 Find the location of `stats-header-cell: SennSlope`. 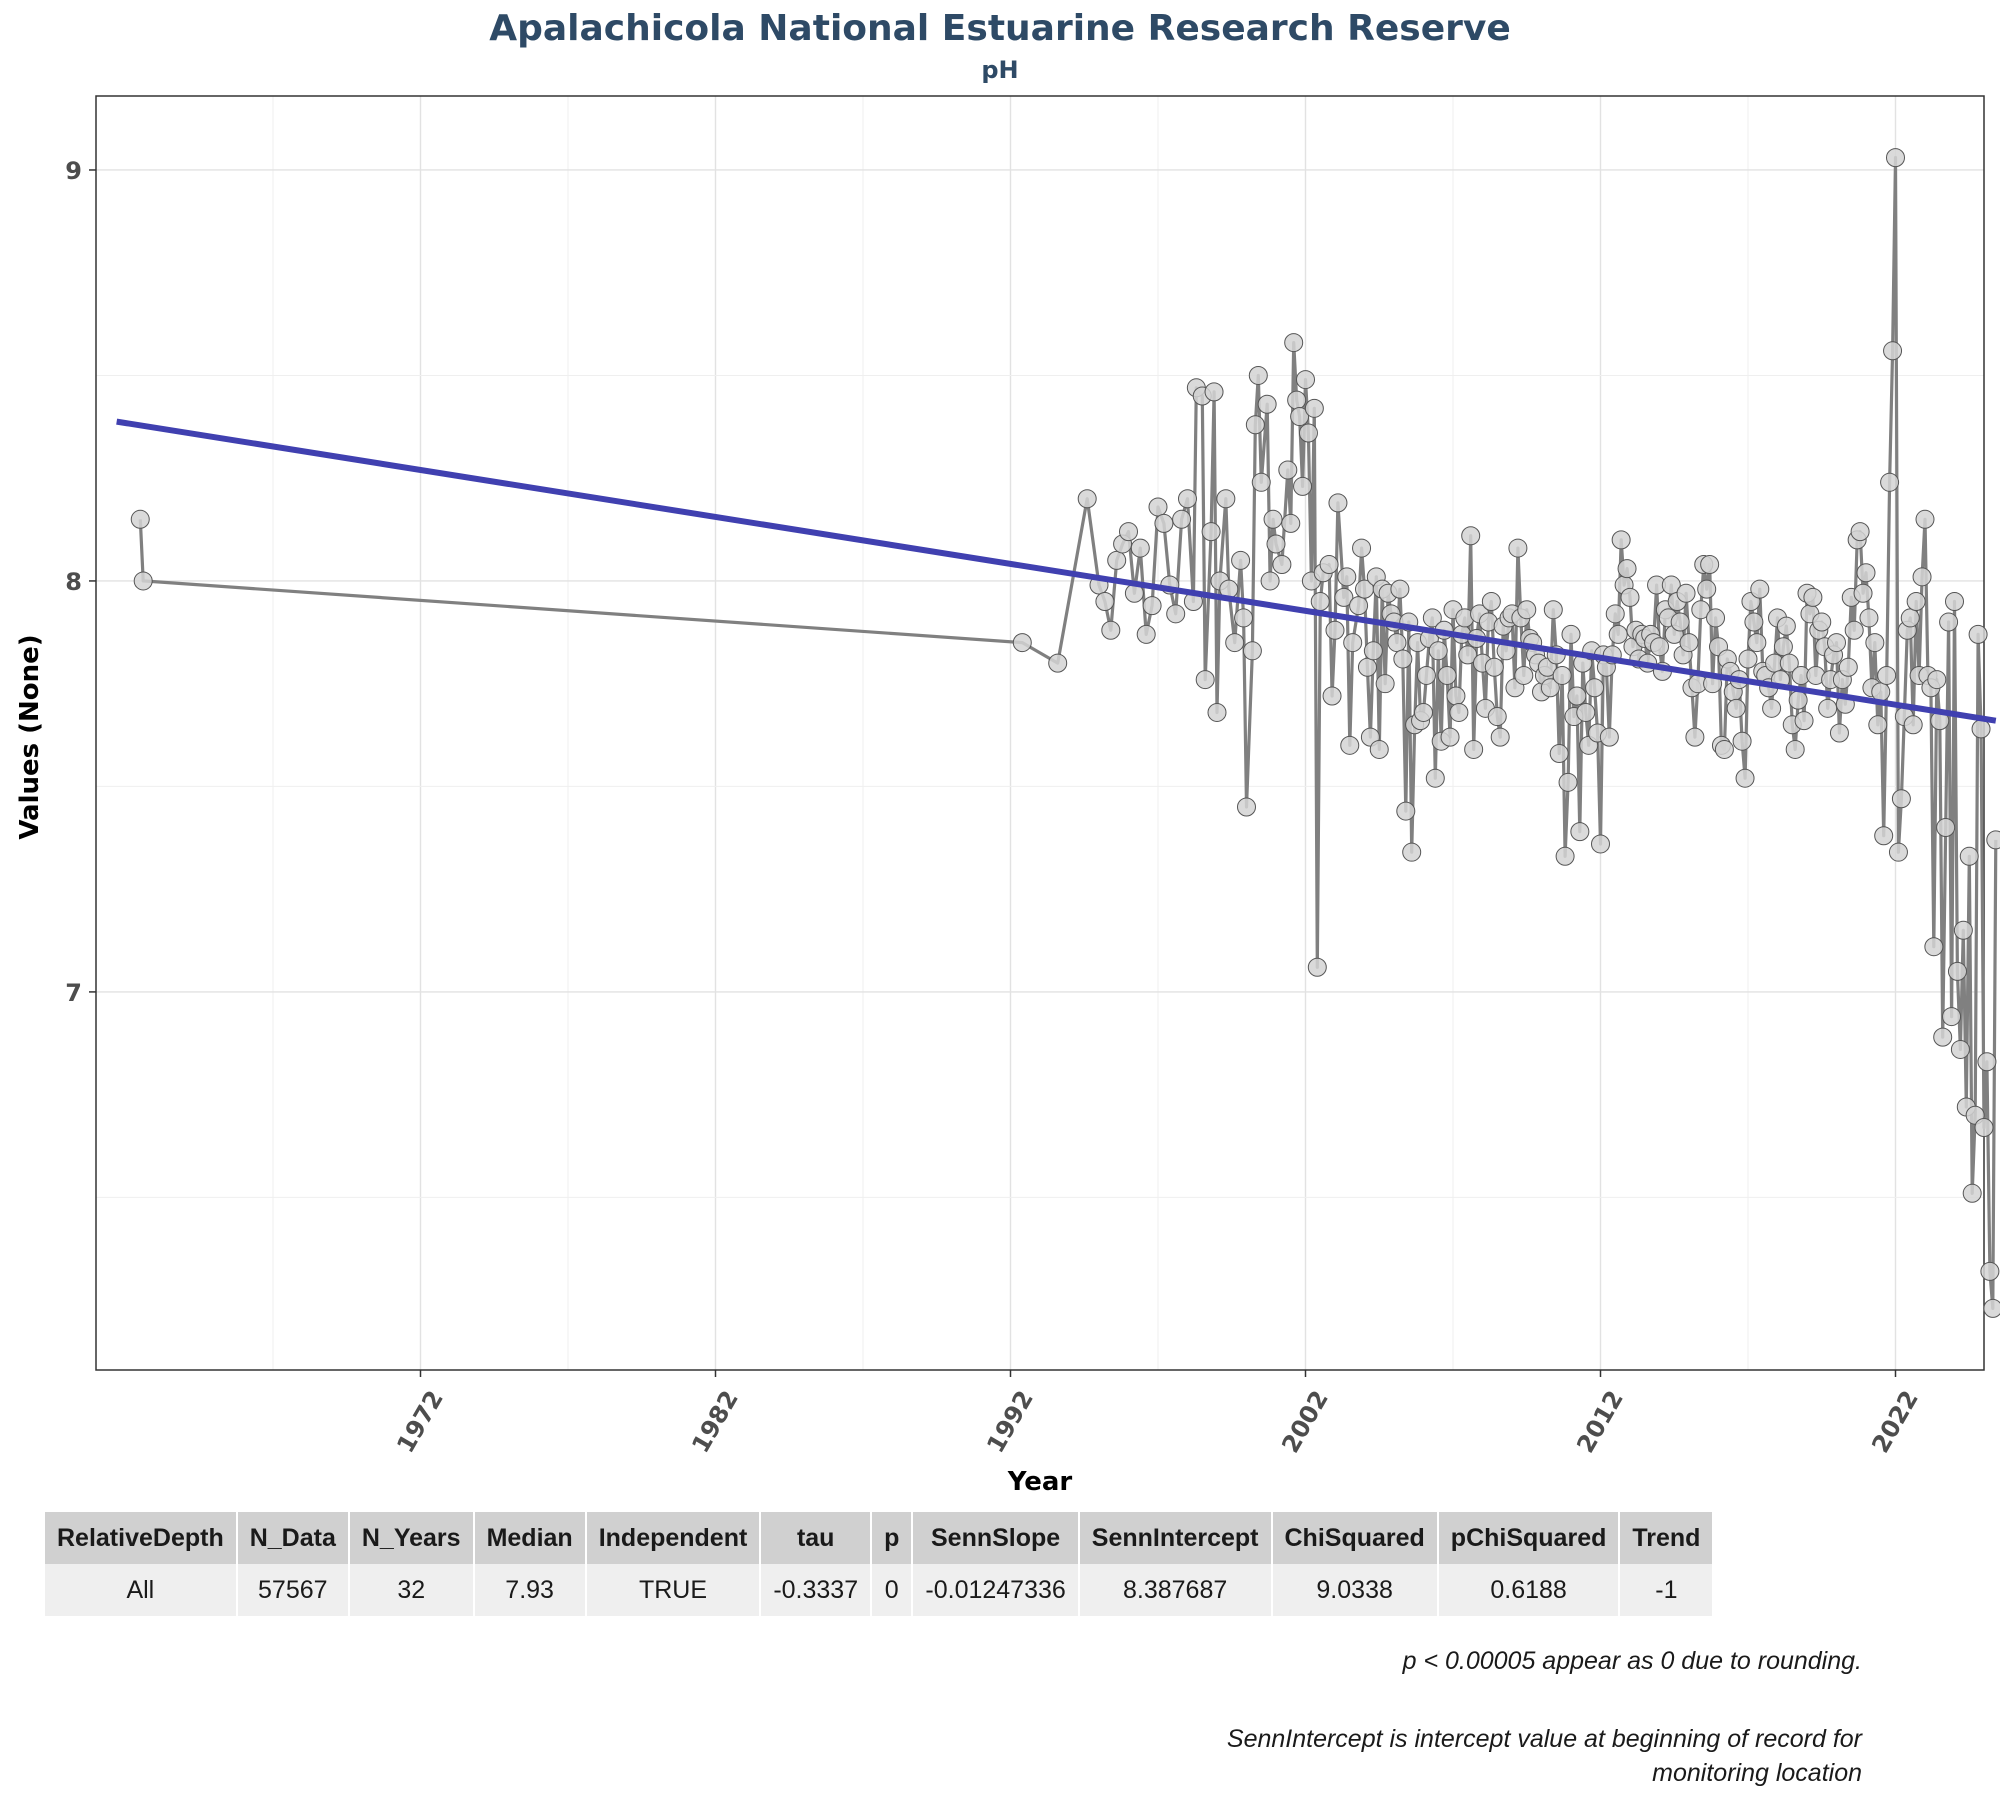

stats-header-cell: SennSlope is located at coordinates (995, 1538).